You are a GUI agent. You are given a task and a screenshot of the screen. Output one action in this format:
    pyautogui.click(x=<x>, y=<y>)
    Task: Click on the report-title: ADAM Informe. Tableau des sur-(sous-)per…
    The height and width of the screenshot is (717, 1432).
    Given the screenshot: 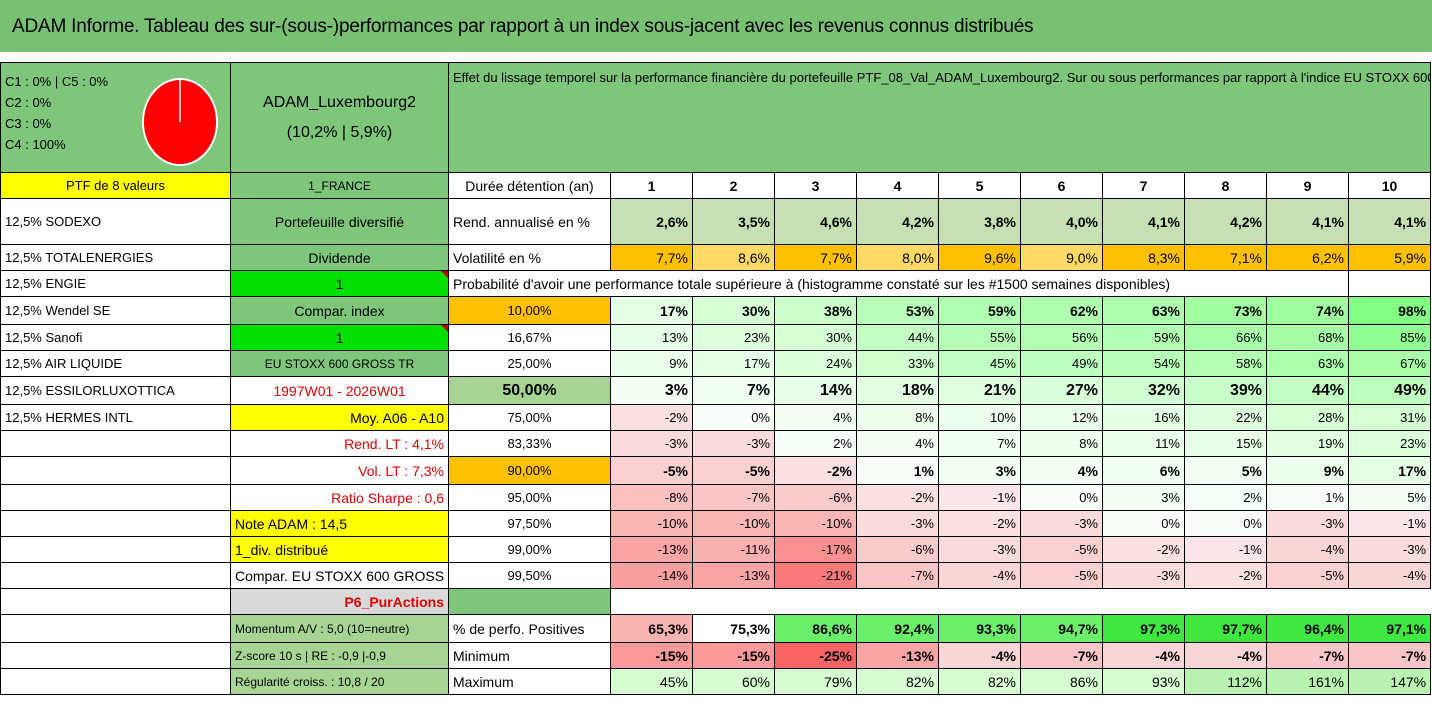 What is the action you would take?
    pyautogui.click(x=523, y=26)
    